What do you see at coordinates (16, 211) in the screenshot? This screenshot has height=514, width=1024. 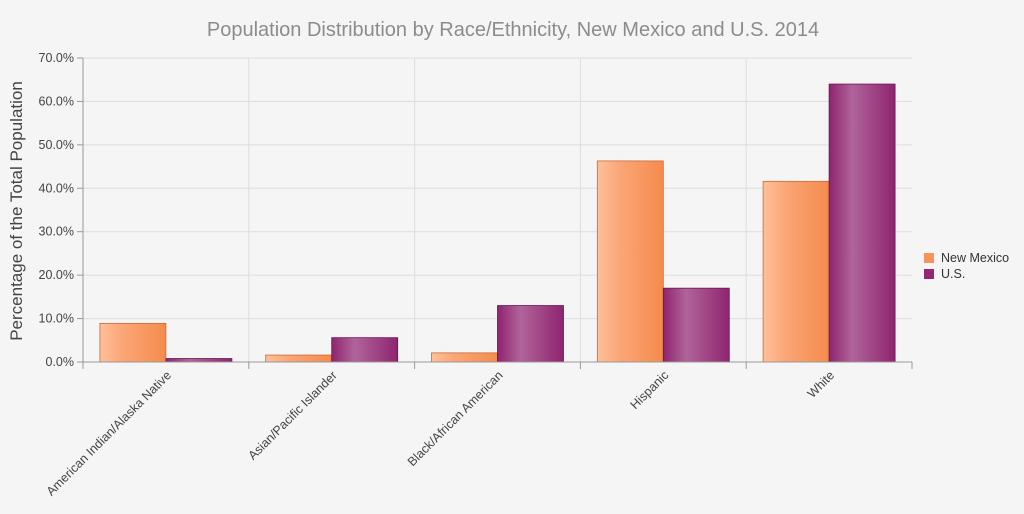 I see `y-axis-label: Percentage of the Total Population` at bounding box center [16, 211].